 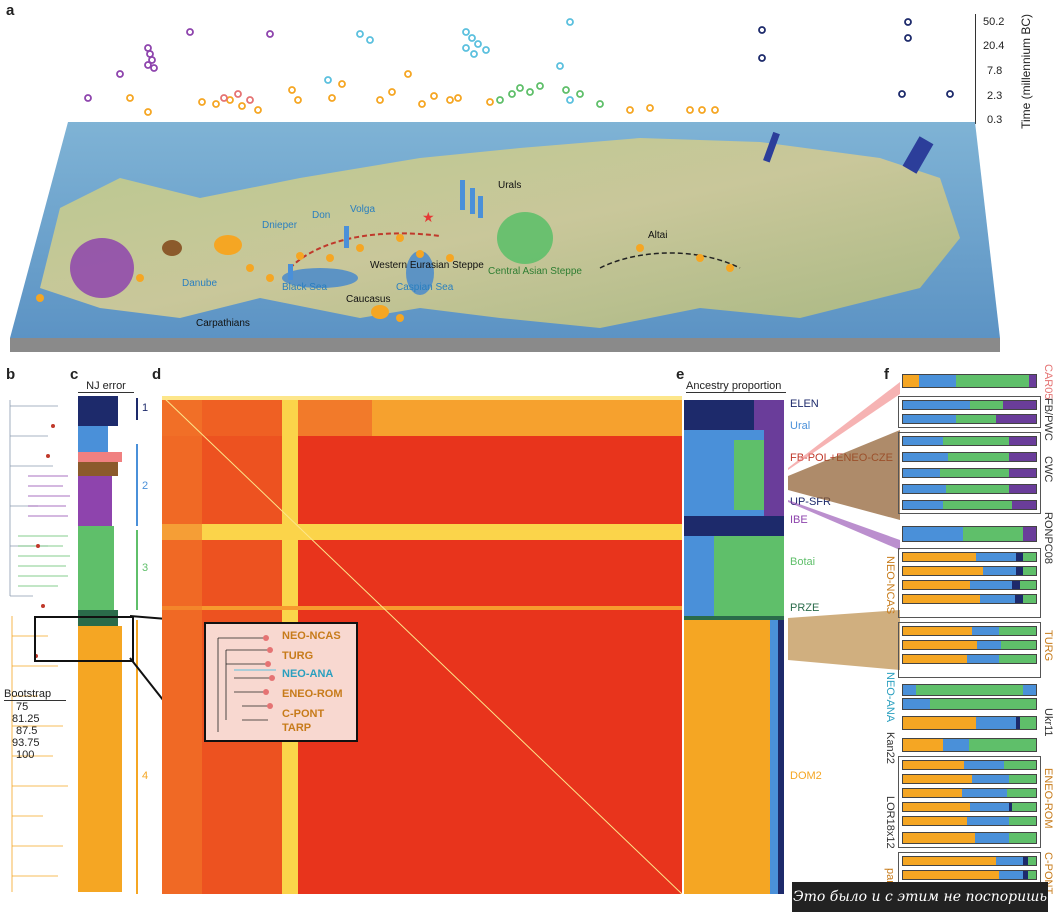 What do you see at coordinates (1048, 798) in the screenshot?
I see `f-label-eneo-rom: ENEO-ROM` at bounding box center [1048, 798].